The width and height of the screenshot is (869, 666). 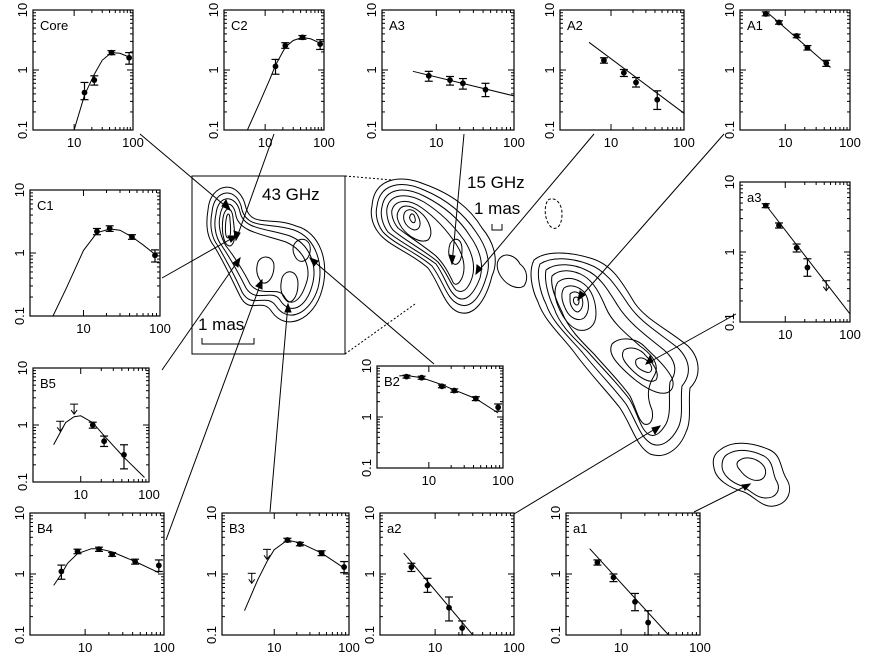 What do you see at coordinates (380, 265) in the screenshot?
I see `zoom-connectors` at bounding box center [380, 265].